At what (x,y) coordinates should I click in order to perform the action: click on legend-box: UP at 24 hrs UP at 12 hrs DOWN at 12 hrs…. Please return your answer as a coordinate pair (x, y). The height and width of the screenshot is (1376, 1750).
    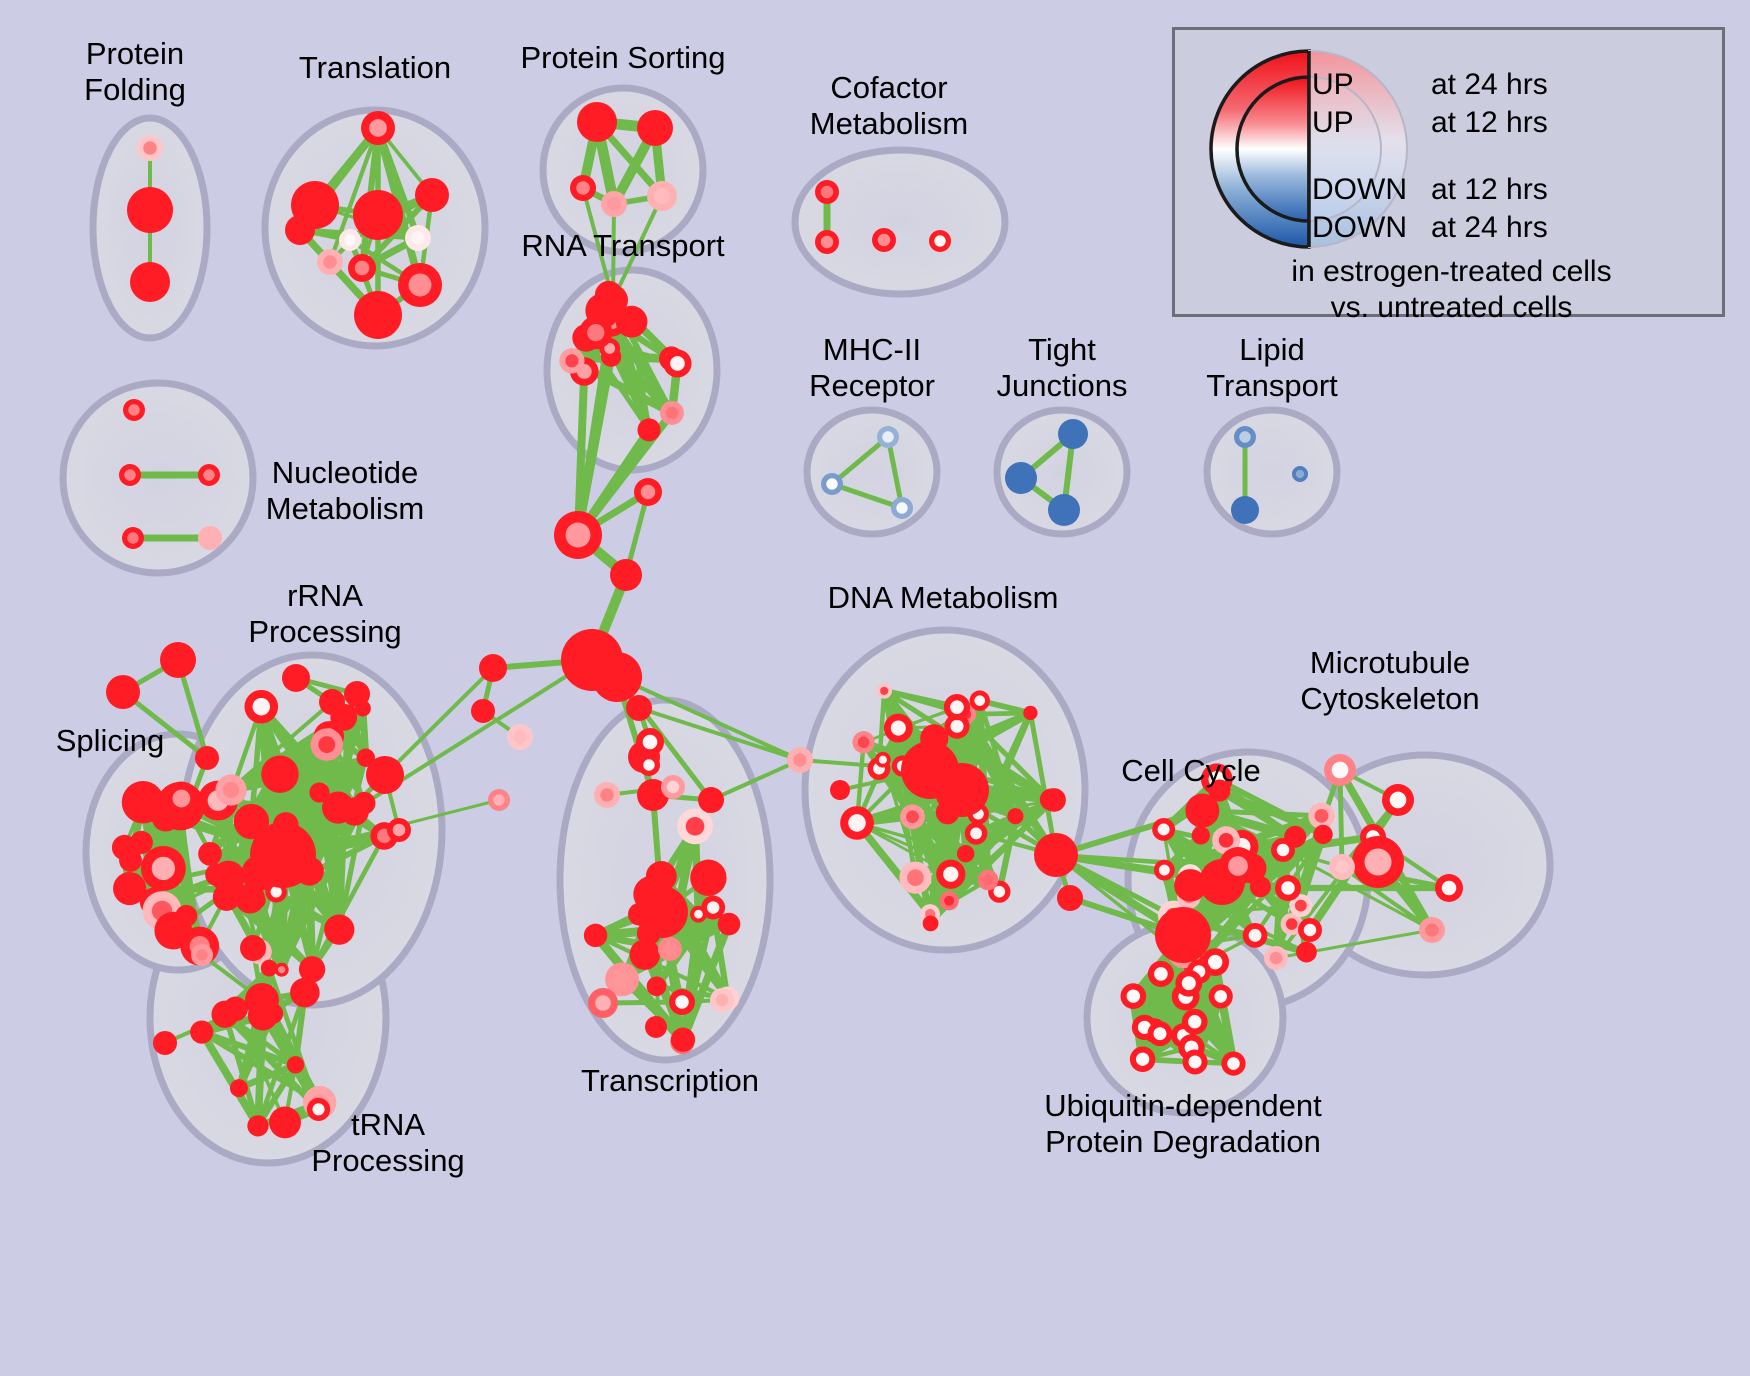
    Looking at the image, I should click on (1448, 175).